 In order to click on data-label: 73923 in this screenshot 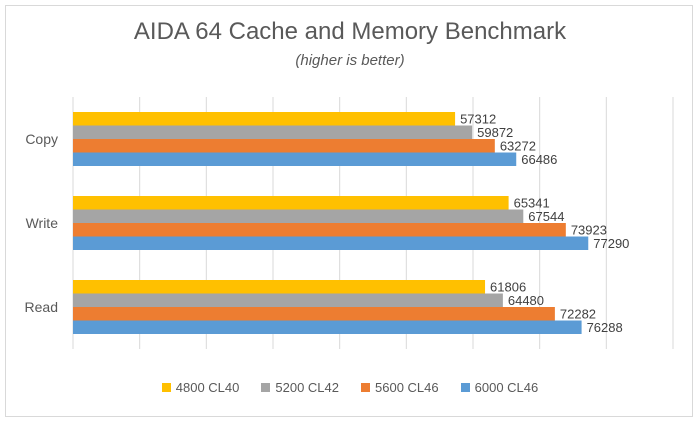, I will do `click(589, 229)`.